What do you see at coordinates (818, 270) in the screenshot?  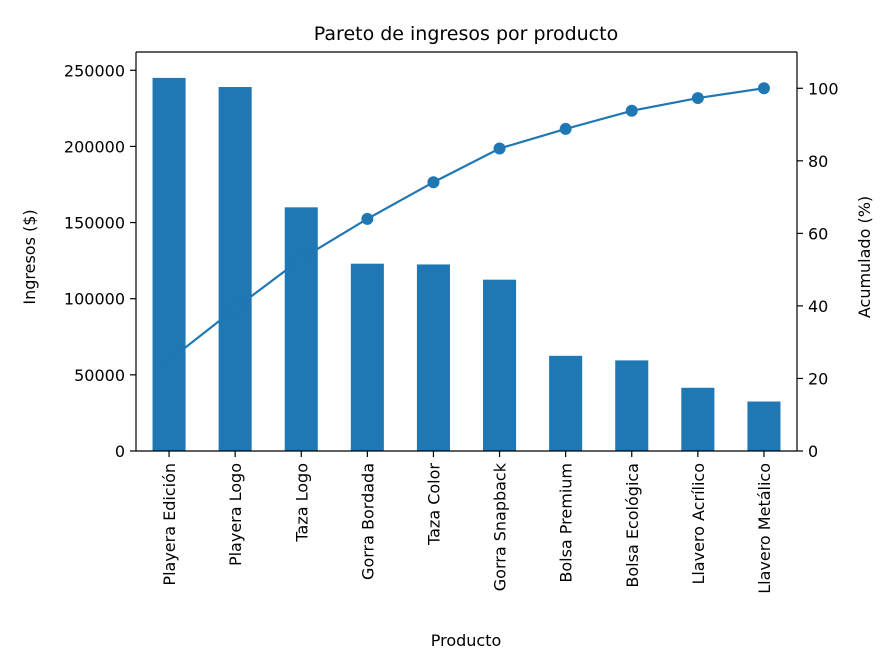 I see `y2-axis-ticks: 0 20 40 60 80 100` at bounding box center [818, 270].